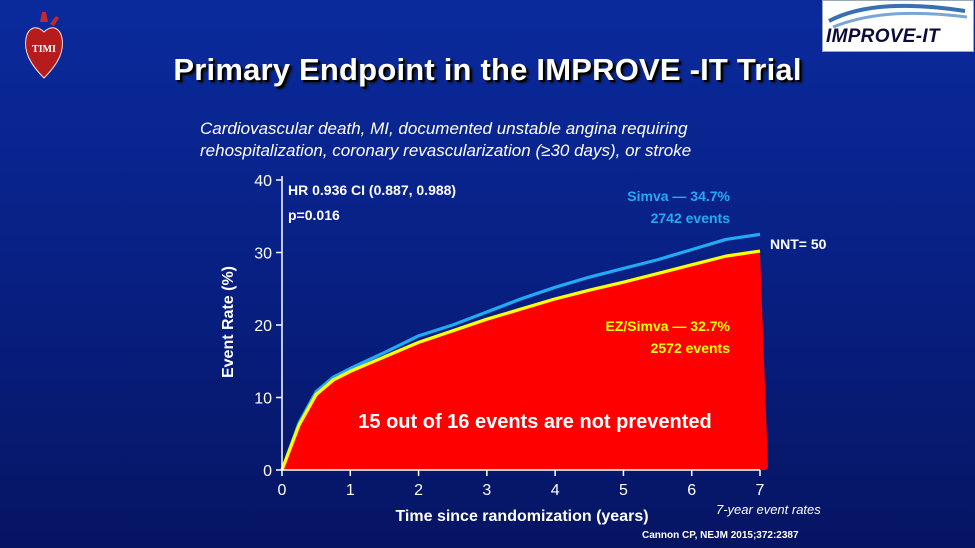 The width and height of the screenshot is (975, 548). I want to click on x-tick-label: 6, so click(691, 490).